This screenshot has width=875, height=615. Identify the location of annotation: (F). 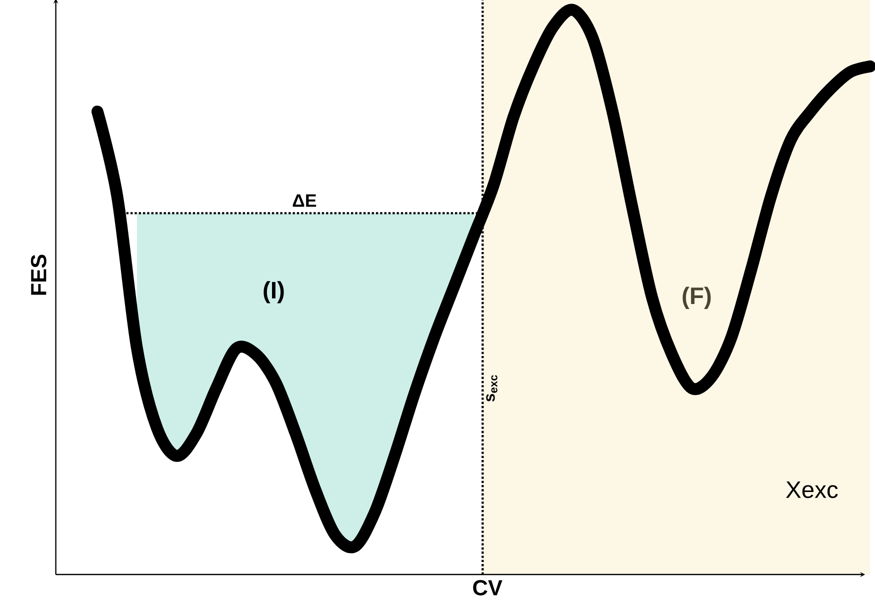
(696, 297).